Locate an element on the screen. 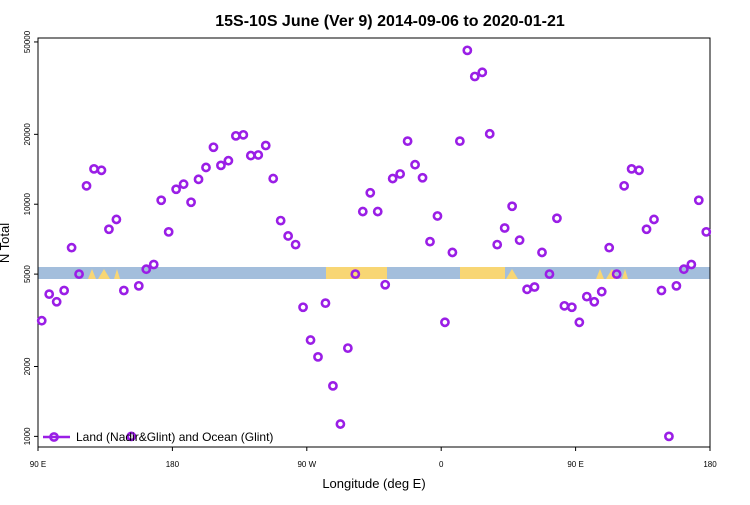  y-axis-label: N Total is located at coordinates (6, 243).